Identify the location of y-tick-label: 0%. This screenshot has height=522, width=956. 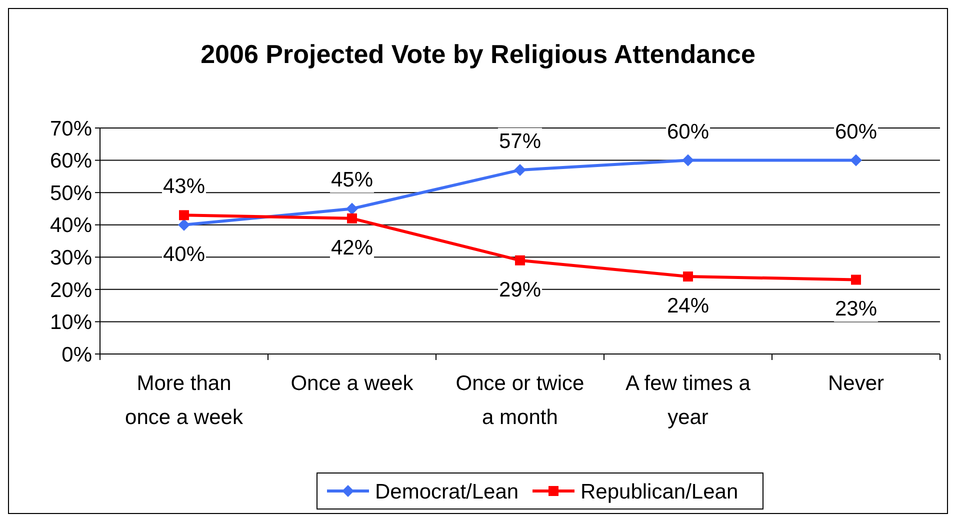
(77, 354).